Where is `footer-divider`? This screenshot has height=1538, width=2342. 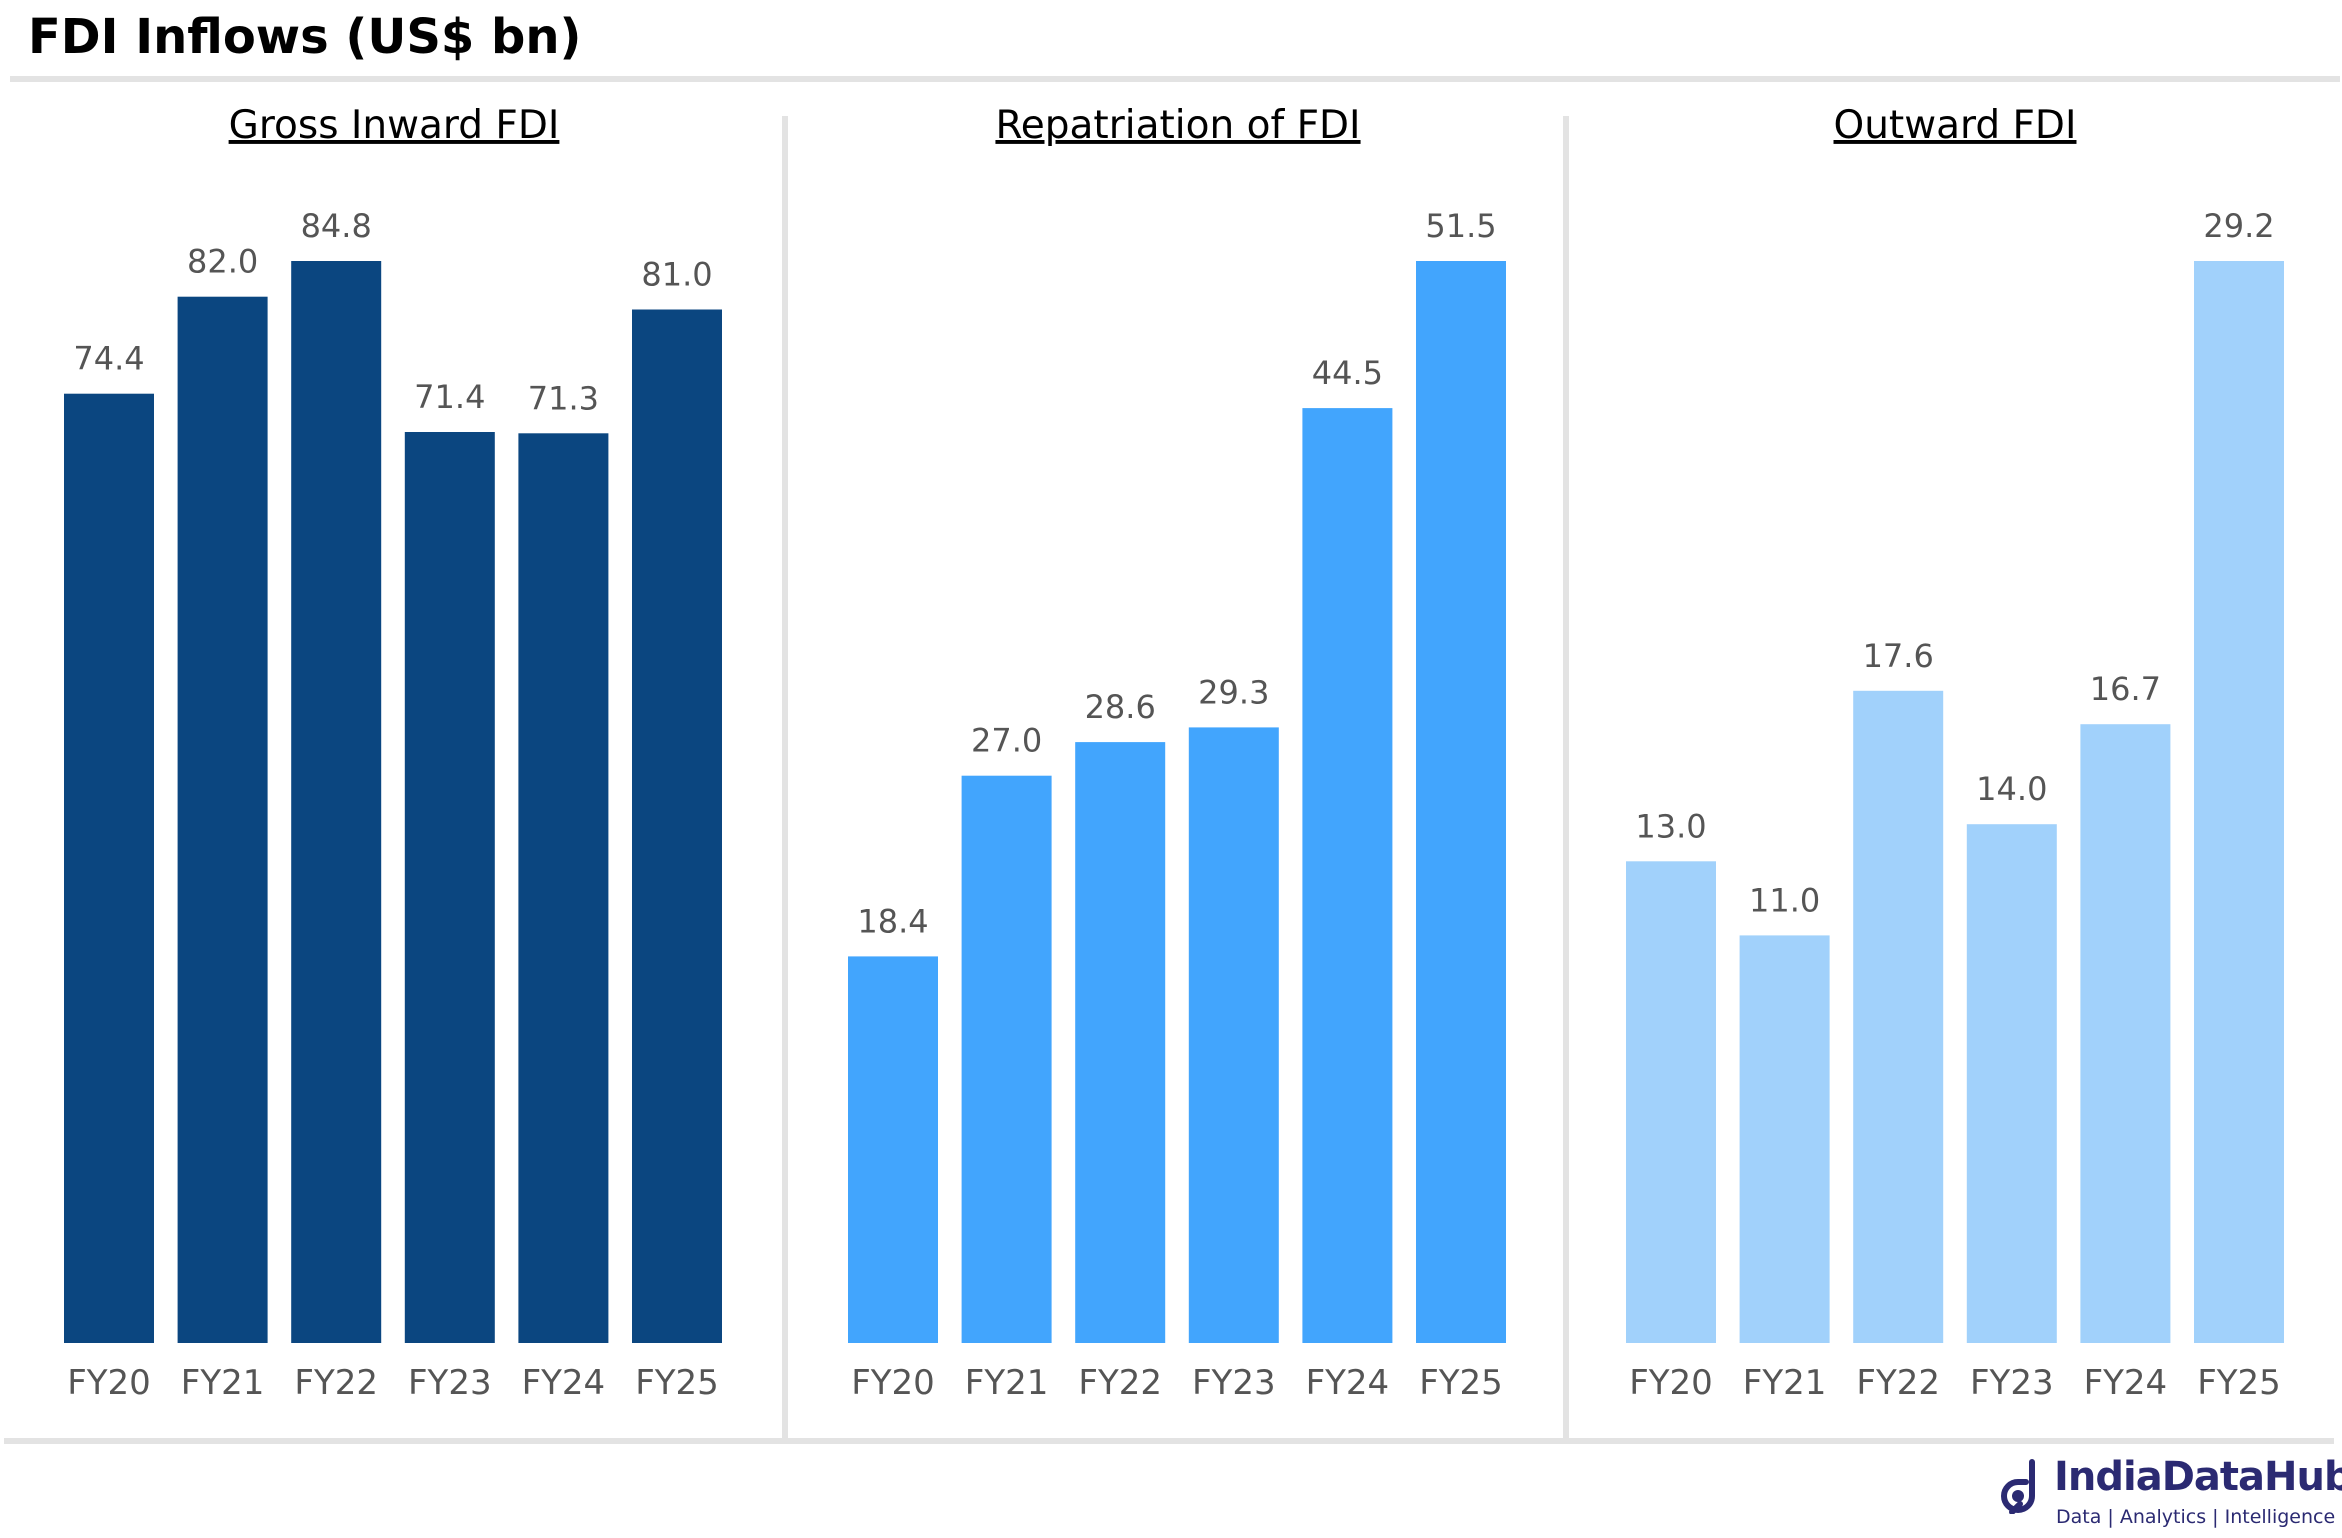 footer-divider is located at coordinates (1169, 1441).